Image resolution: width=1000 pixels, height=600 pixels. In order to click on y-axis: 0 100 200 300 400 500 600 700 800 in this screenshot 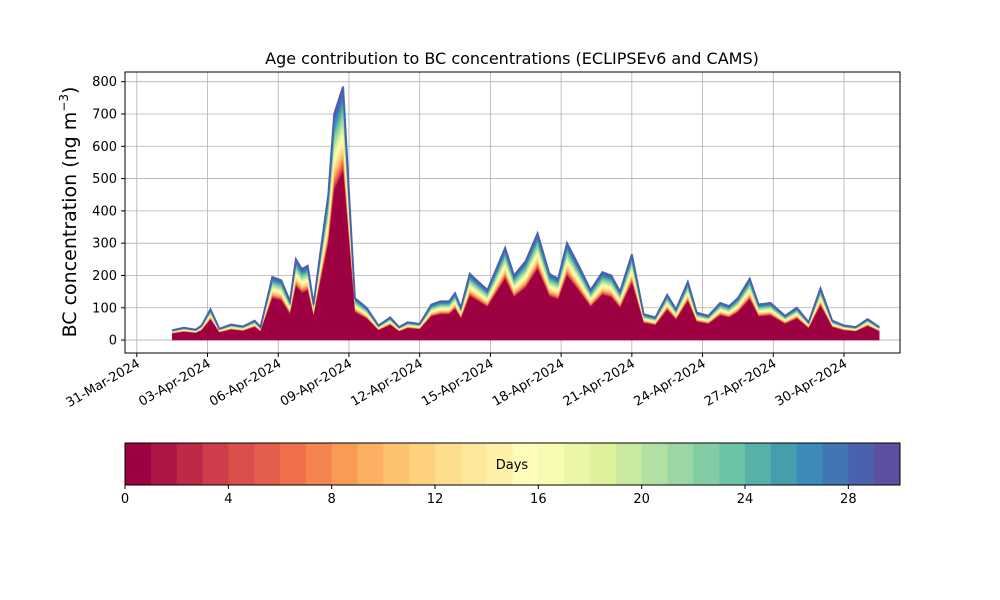, I will do `click(108, 212)`.